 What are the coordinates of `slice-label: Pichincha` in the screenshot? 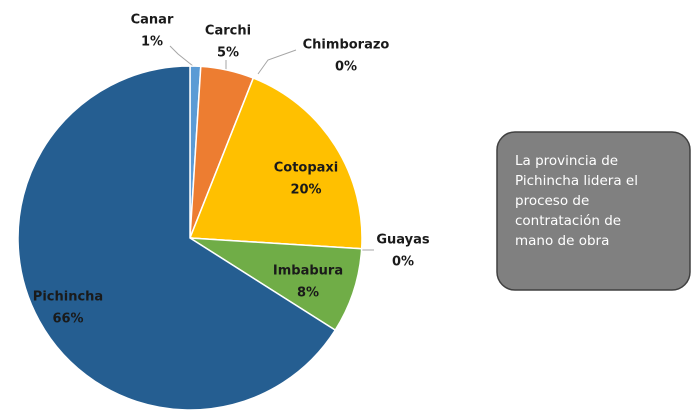 It's located at (68, 297).